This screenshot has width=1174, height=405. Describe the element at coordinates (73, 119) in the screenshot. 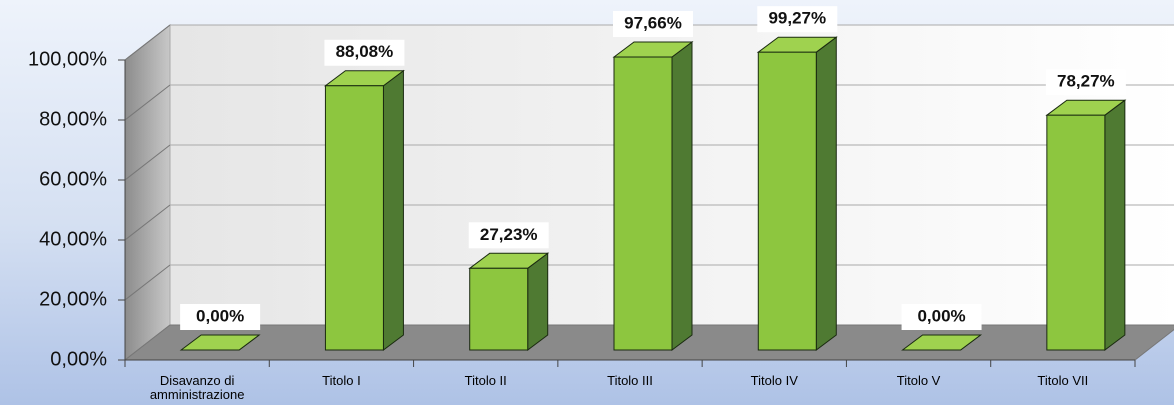

I see `y-tick-label: 80,00%` at that location.